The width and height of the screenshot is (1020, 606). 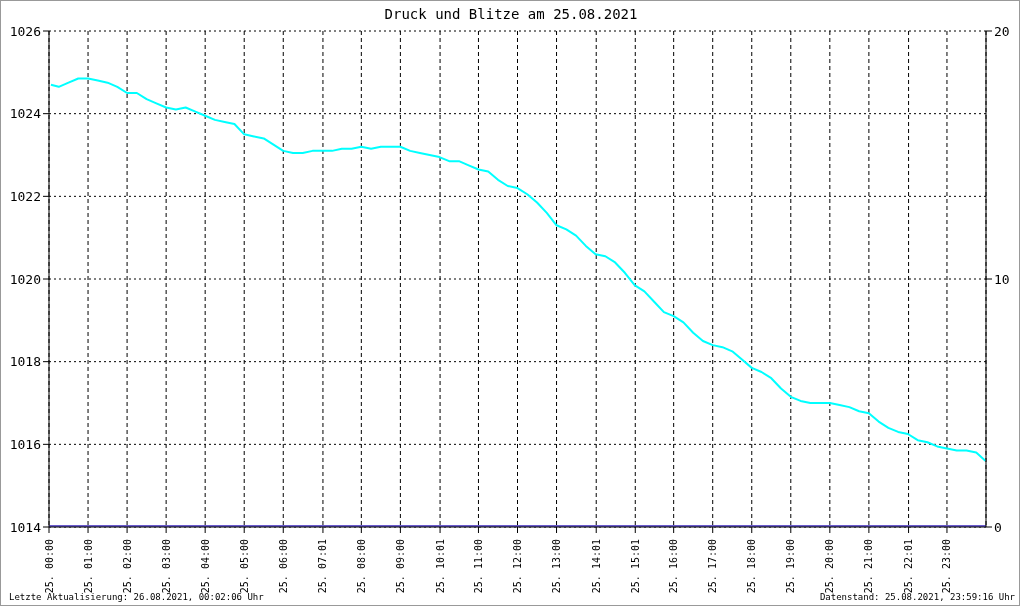 I want to click on x-tick-label: 25. 18:00, so click(x=752, y=566).